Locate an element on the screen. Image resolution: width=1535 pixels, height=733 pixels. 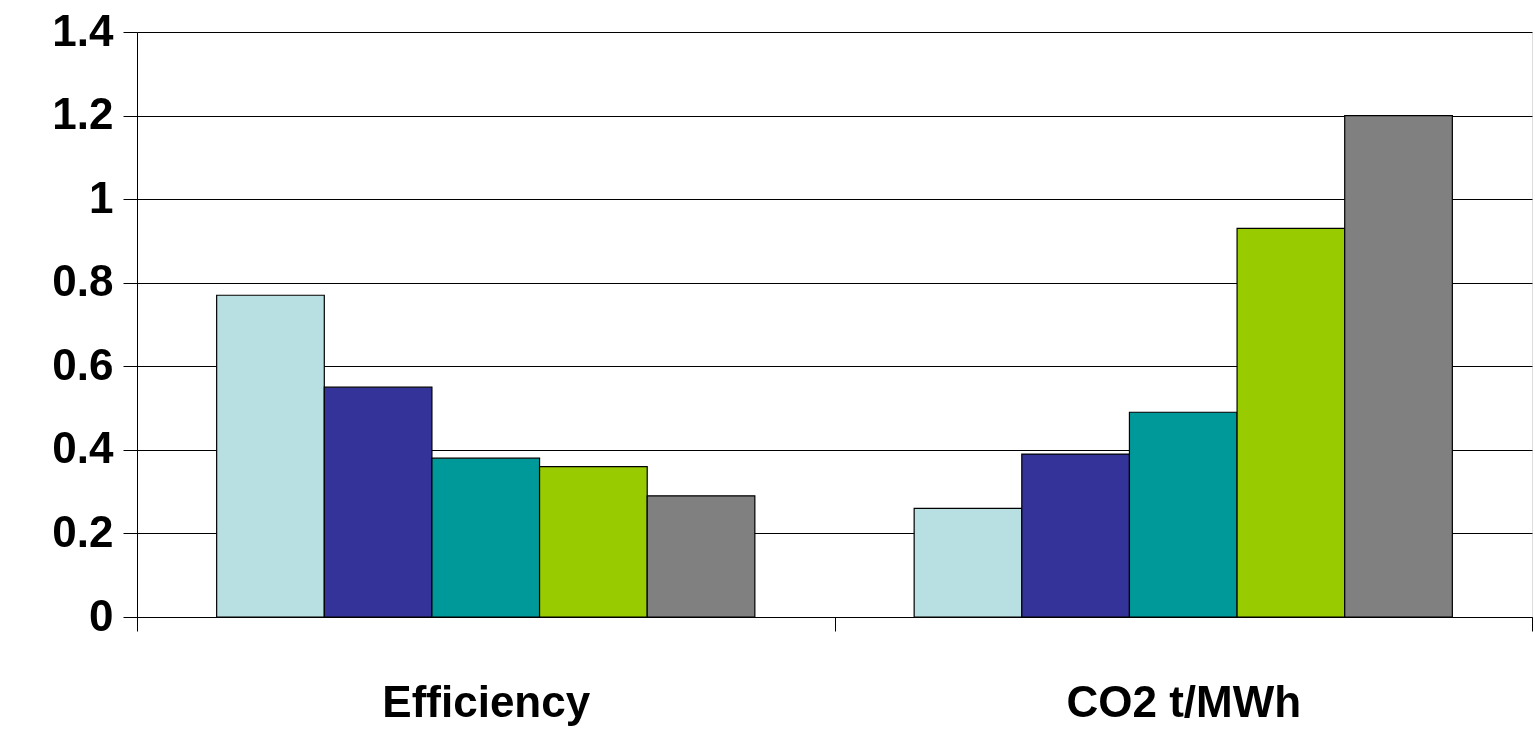
x-tick-label: CO2 t/MWh is located at coordinates (1184, 701).